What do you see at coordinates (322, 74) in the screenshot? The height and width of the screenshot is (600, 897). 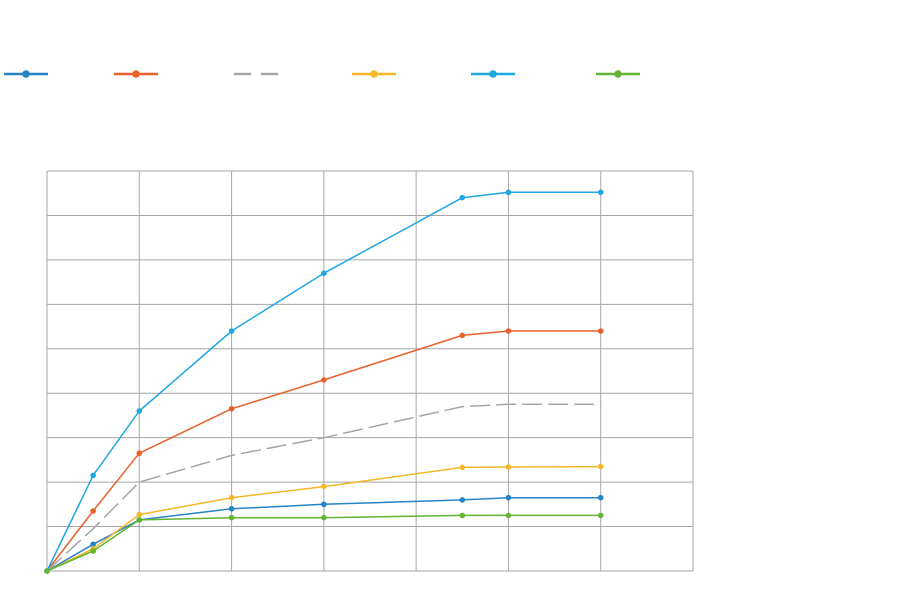 I see `legend` at bounding box center [322, 74].